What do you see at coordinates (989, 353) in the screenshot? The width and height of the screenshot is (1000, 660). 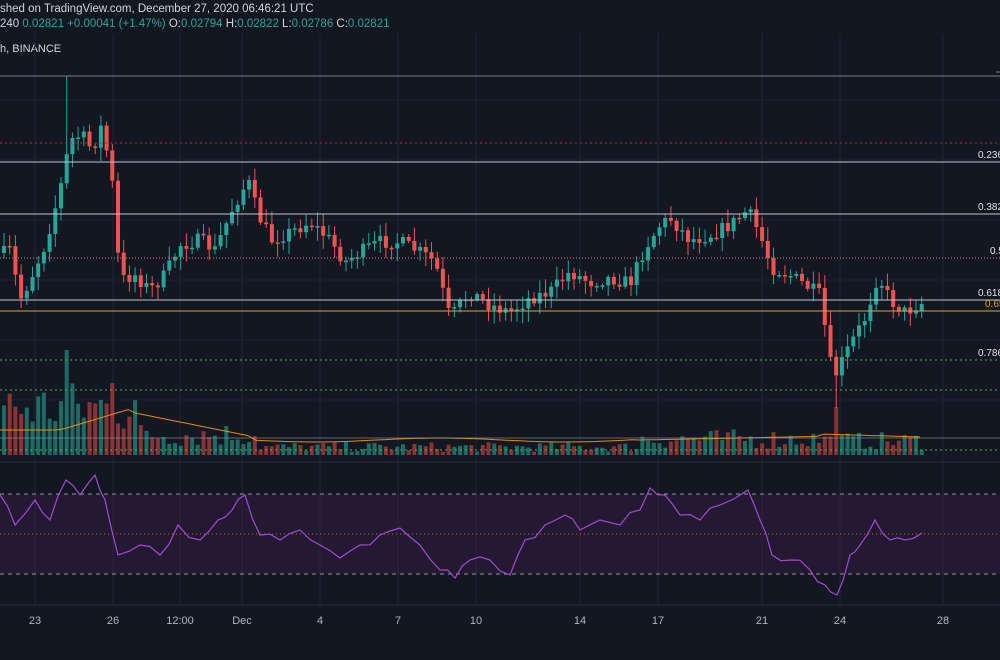 I see `fib-label: 0.786` at bounding box center [989, 353].